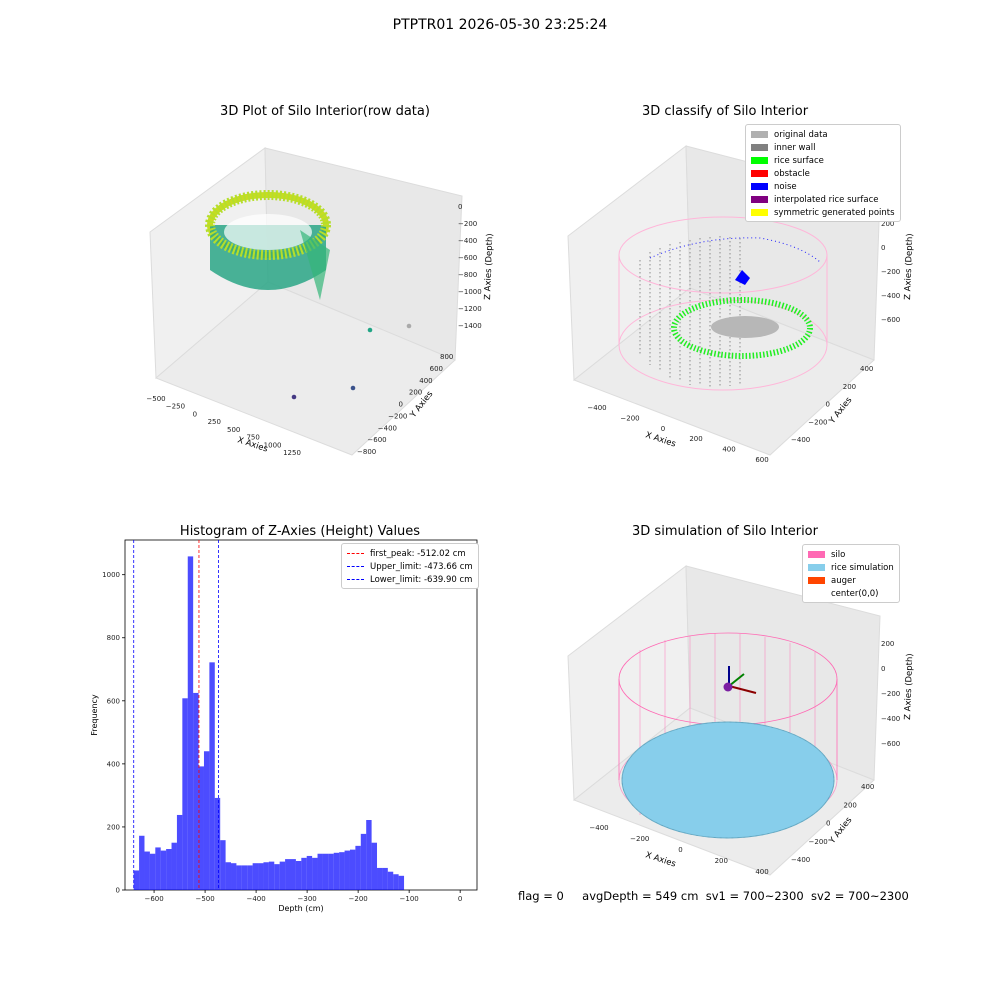  What do you see at coordinates (113, 701) in the screenshot?
I see `histogram-ytick-label: 600` at bounding box center [113, 701].